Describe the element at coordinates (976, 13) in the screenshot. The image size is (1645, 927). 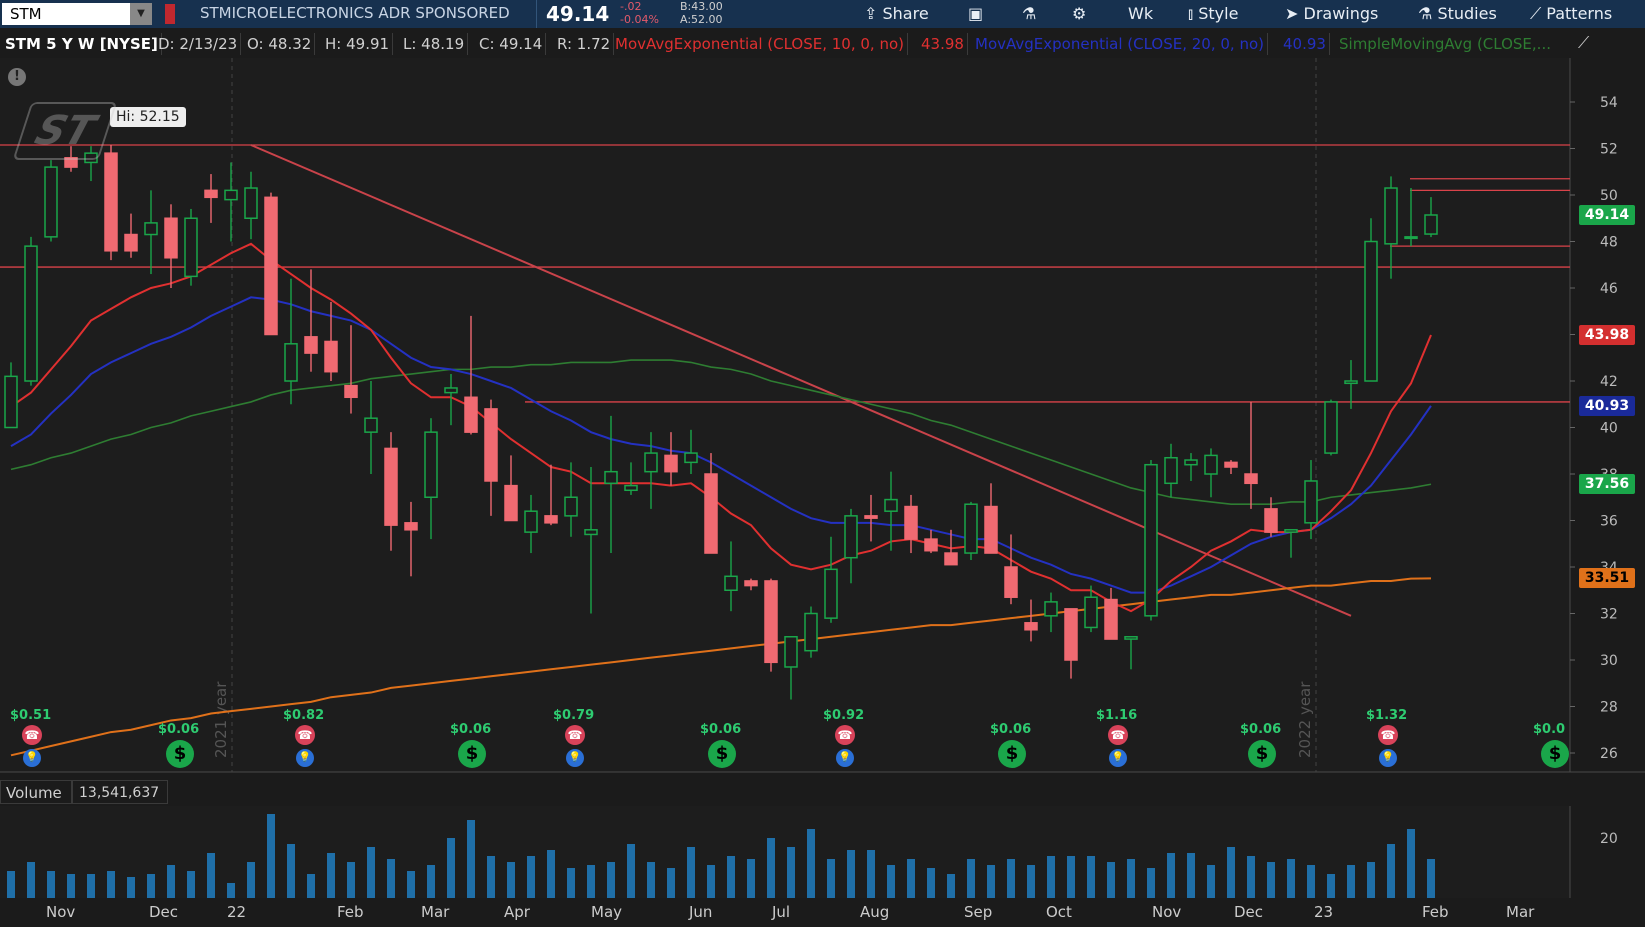
I see `snapshot-icon: ▣` at that location.